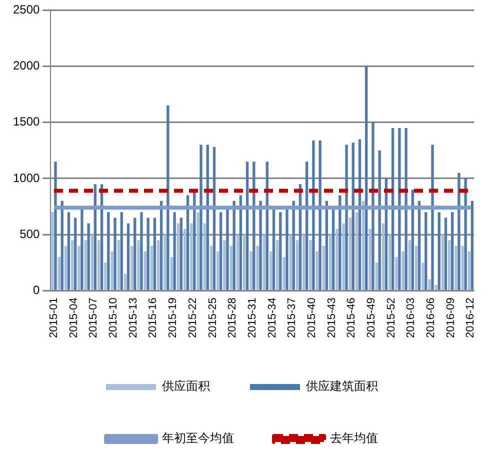 This screenshot has height=463, width=494. I want to click on y-tick-label: 2500, so click(26, 9).